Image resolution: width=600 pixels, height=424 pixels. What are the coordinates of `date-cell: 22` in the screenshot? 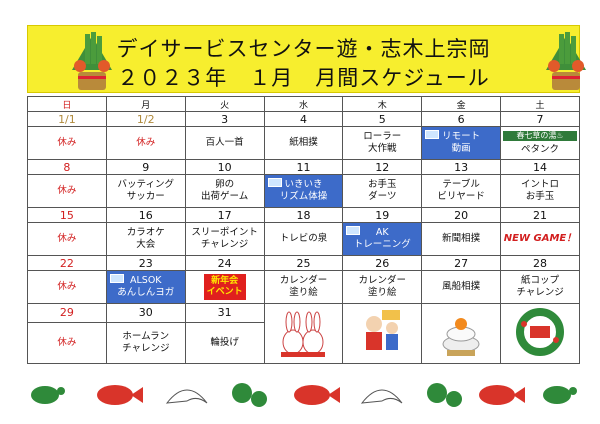 It's located at (67, 263).